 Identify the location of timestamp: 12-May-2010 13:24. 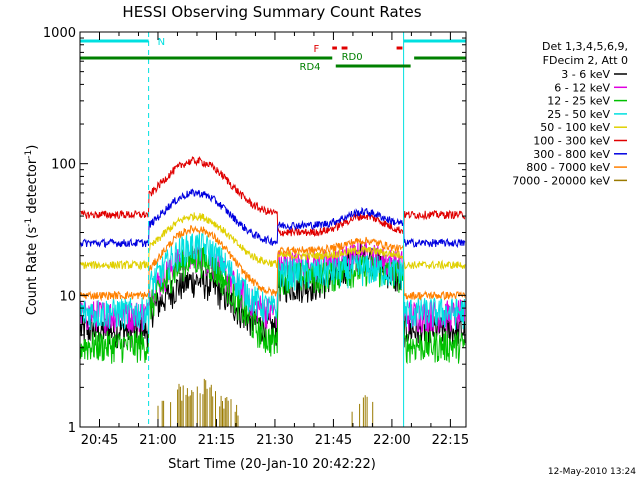
(592, 472).